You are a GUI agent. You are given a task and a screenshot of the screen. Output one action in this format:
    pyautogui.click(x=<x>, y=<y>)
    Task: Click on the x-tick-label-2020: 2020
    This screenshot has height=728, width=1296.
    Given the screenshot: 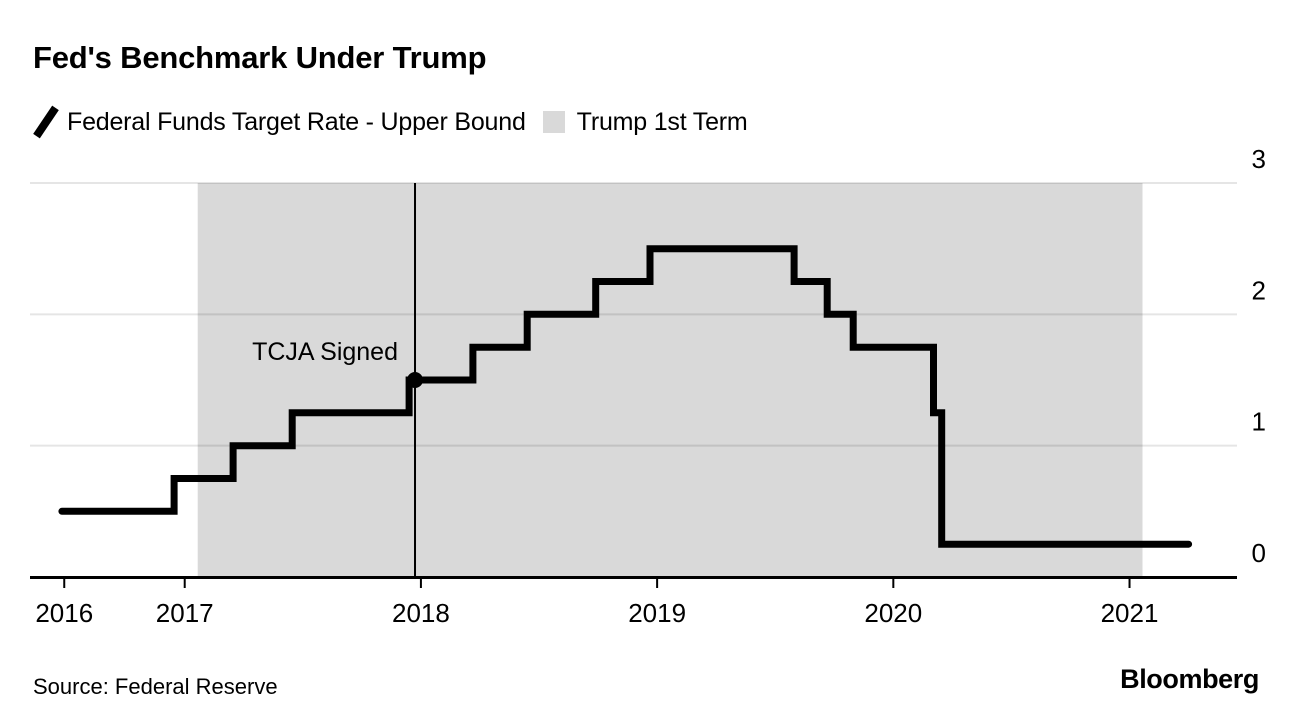 What is the action you would take?
    pyautogui.click(x=893, y=613)
    